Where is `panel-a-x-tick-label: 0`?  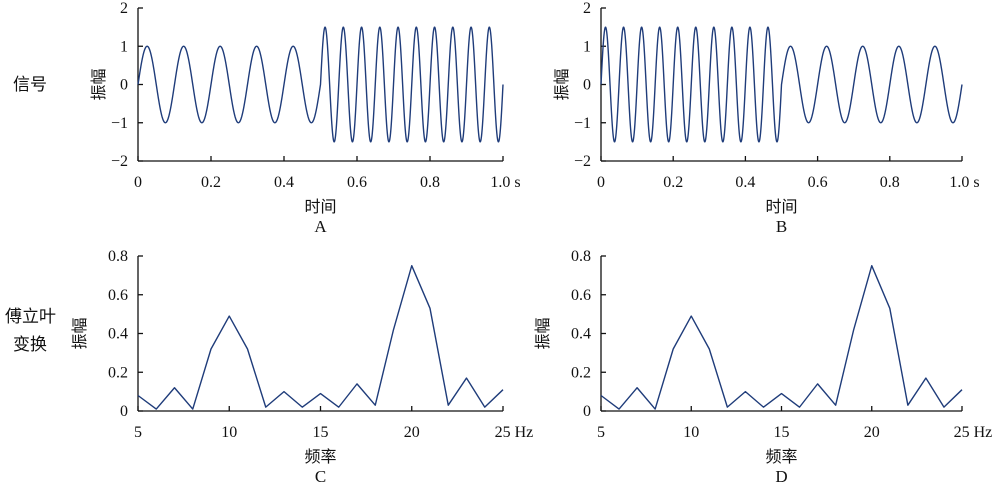
panel-a-x-tick-label: 0 is located at coordinates (138, 182).